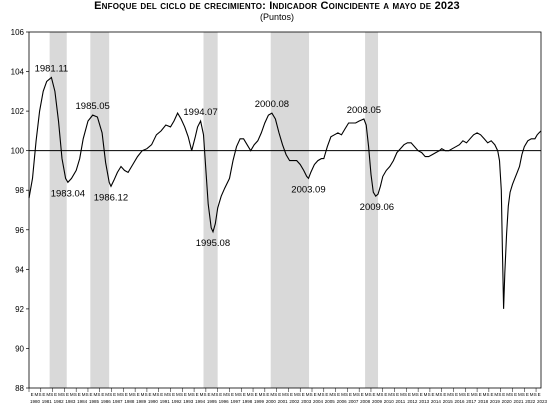  What do you see at coordinates (188, 401) in the screenshot?
I see `x-tick-year-label: 1993` at bounding box center [188, 401].